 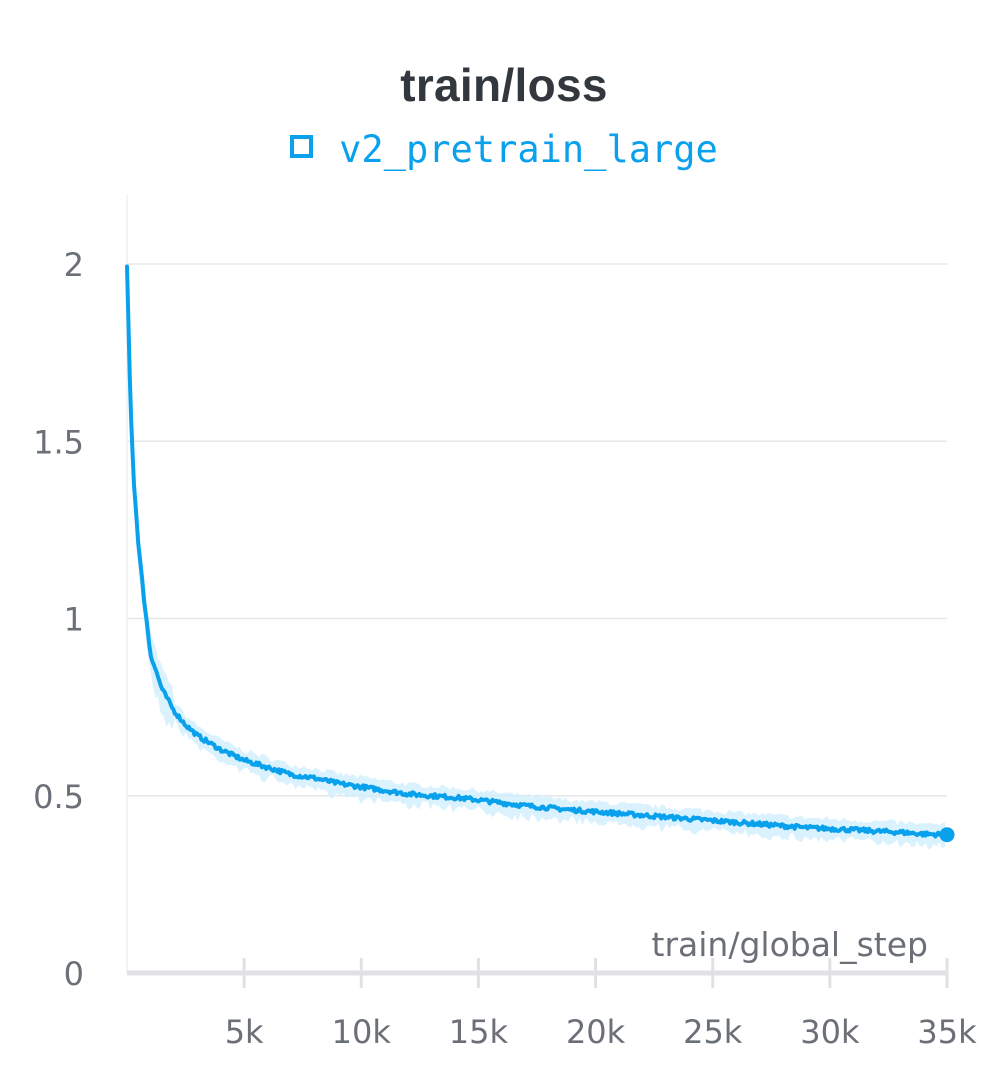 I want to click on x-axis, so click(x=538, y=973).